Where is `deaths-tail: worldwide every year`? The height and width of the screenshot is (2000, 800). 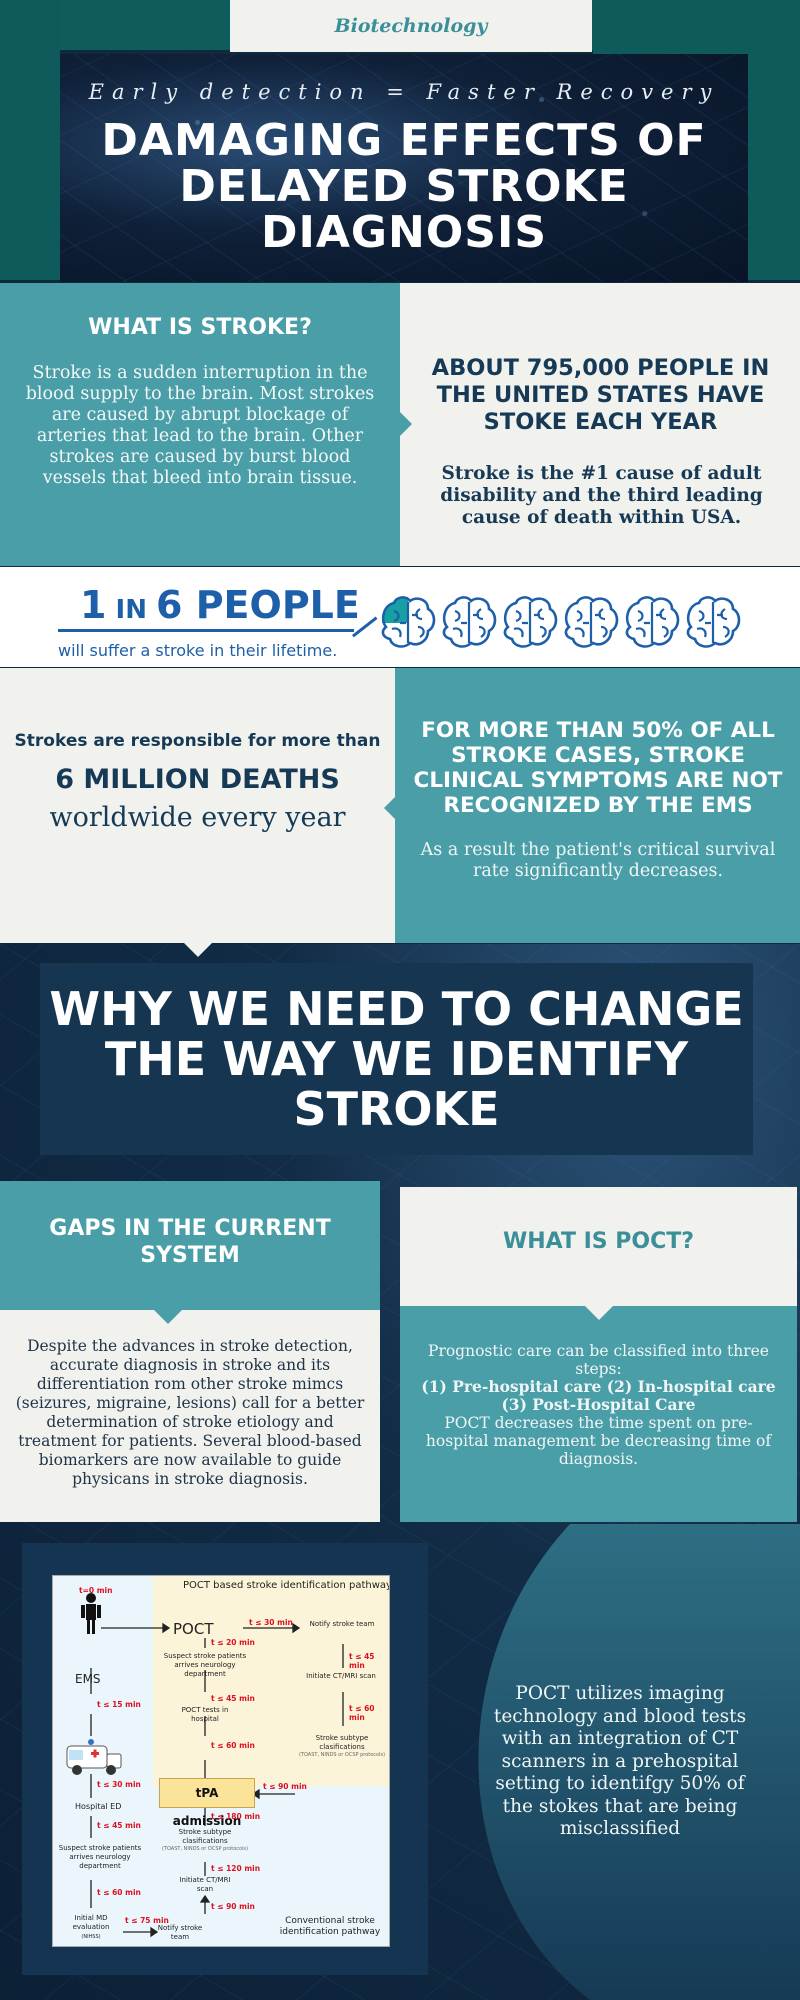 deaths-tail: worldwide every year is located at coordinates (197, 817).